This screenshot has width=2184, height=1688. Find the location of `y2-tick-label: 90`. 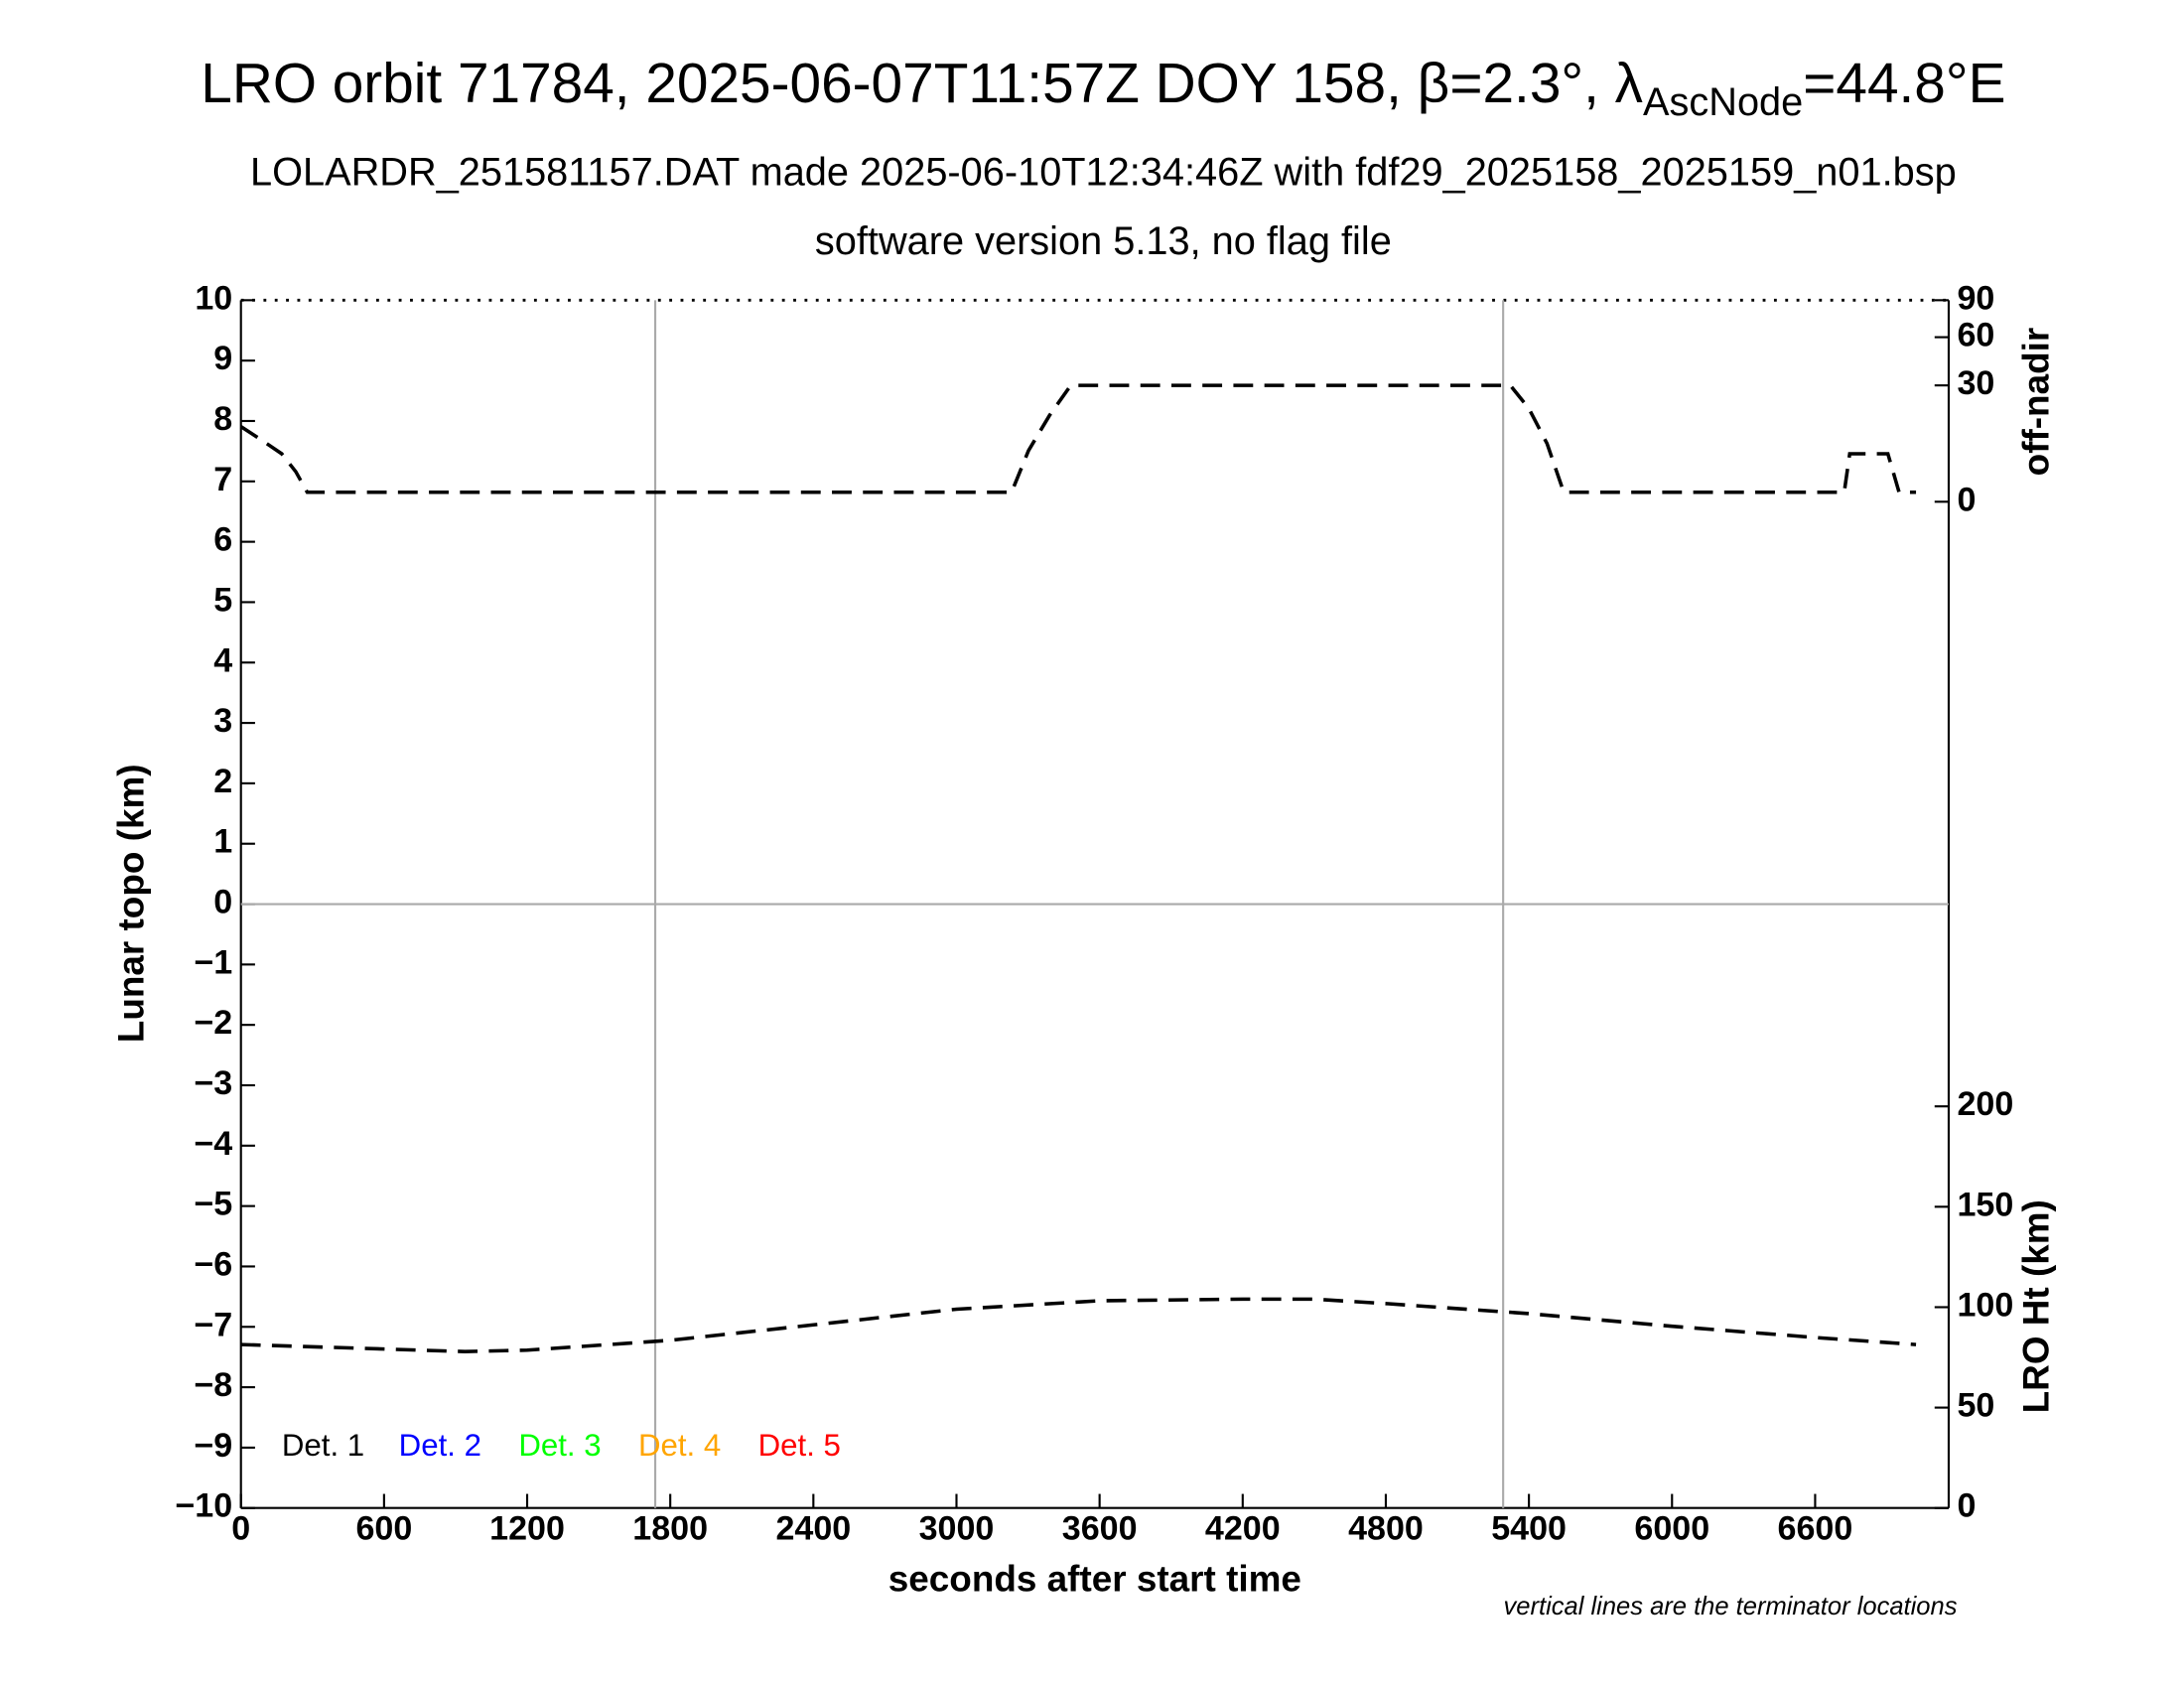

y2-tick-label: 90 is located at coordinates (1975, 298).